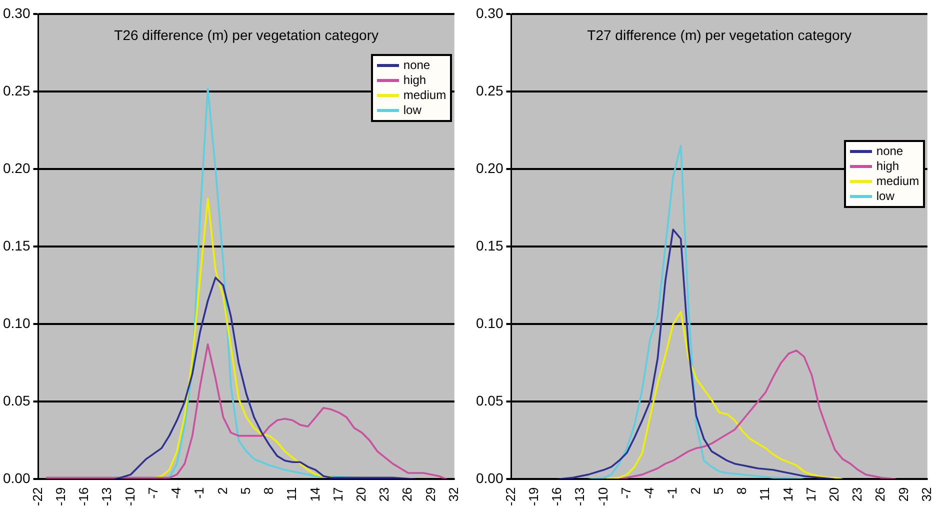  What do you see at coordinates (719, 34) in the screenshot?
I see `text: T27 difference (m) per vegetation category` at bounding box center [719, 34].